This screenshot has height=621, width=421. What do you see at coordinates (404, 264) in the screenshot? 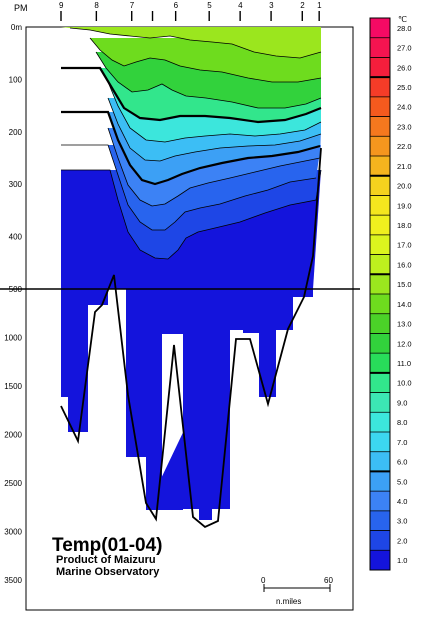
I see `colorbar-label: 16.0` at bounding box center [404, 264].